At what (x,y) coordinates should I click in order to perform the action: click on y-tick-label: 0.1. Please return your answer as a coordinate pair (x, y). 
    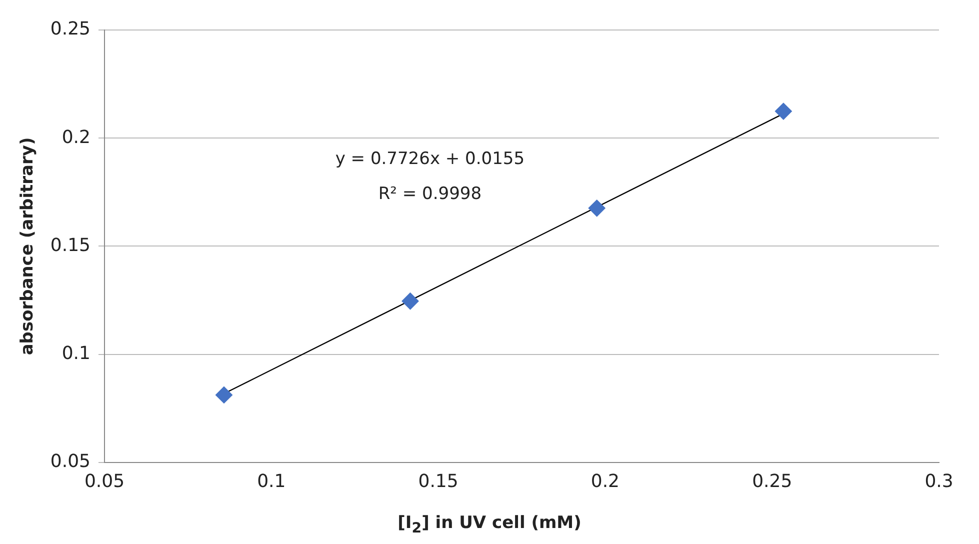
    Looking at the image, I should click on (76, 353).